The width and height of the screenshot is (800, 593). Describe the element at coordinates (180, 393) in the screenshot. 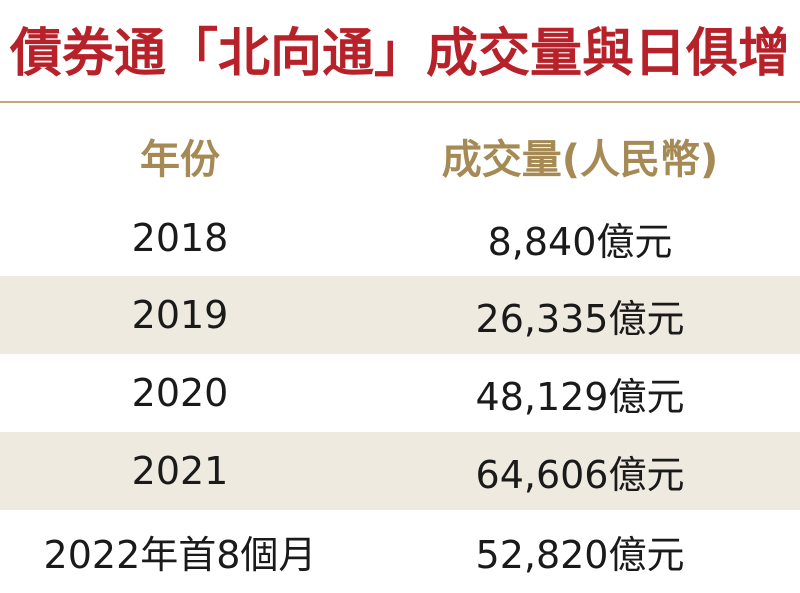

I see `year-cell: 2020` at that location.